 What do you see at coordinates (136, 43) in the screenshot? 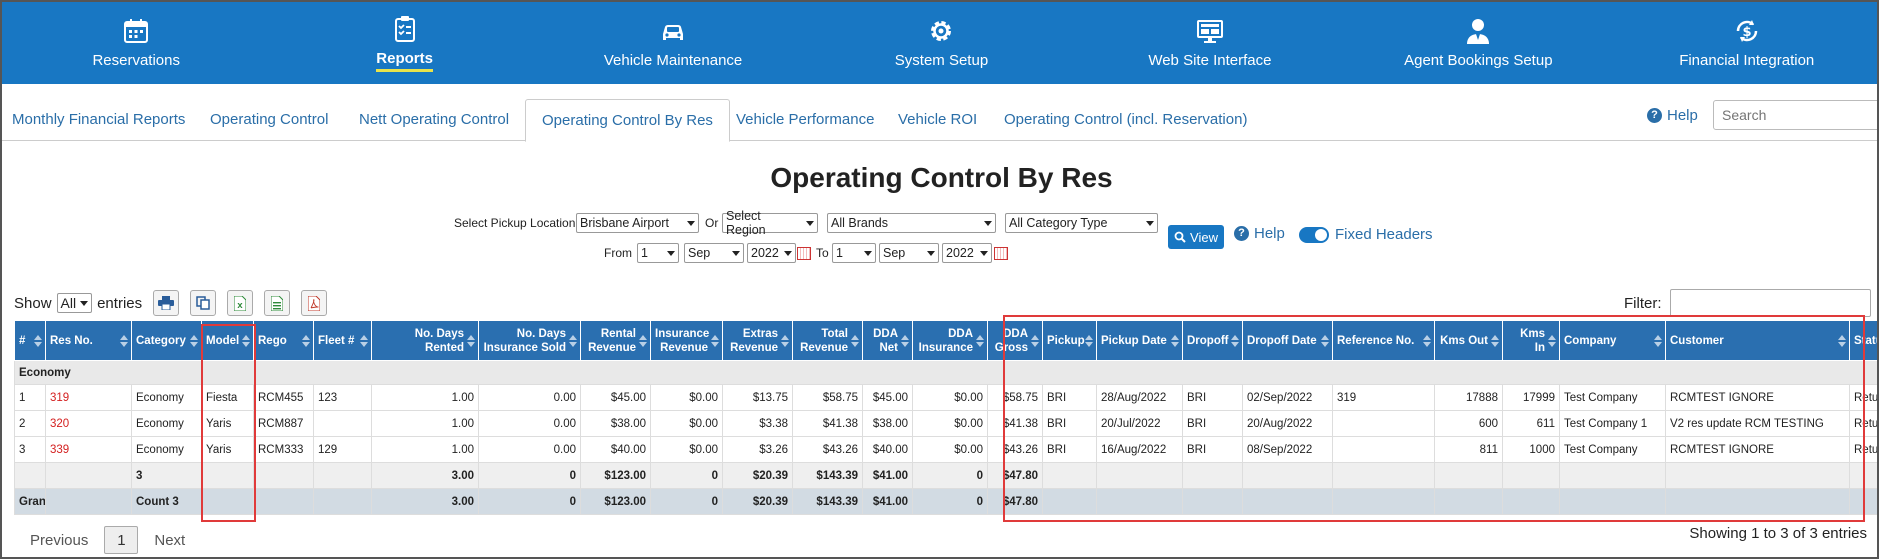
I see `nav-reservations: Reservations` at bounding box center [136, 43].